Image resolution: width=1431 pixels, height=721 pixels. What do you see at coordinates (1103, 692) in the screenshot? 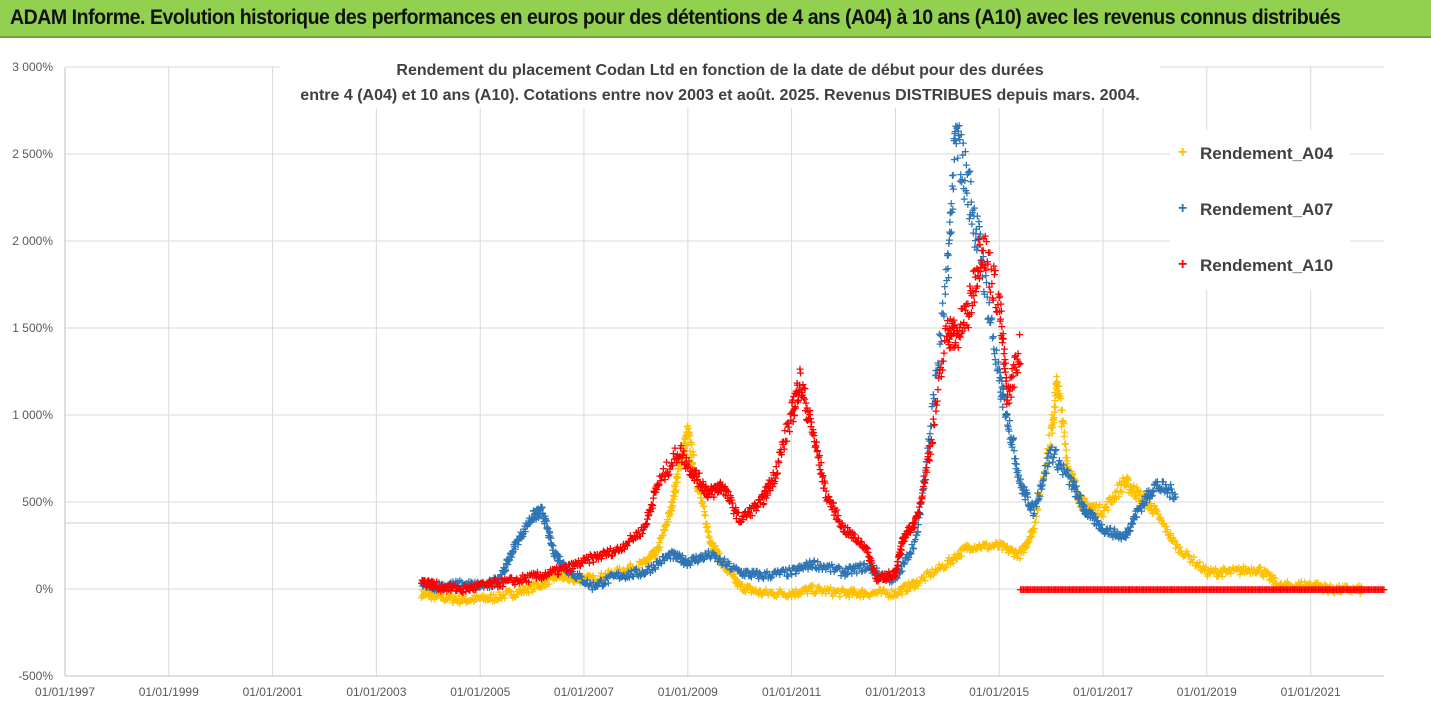
I see `x-tick-label: 01/01/2017` at bounding box center [1103, 692].